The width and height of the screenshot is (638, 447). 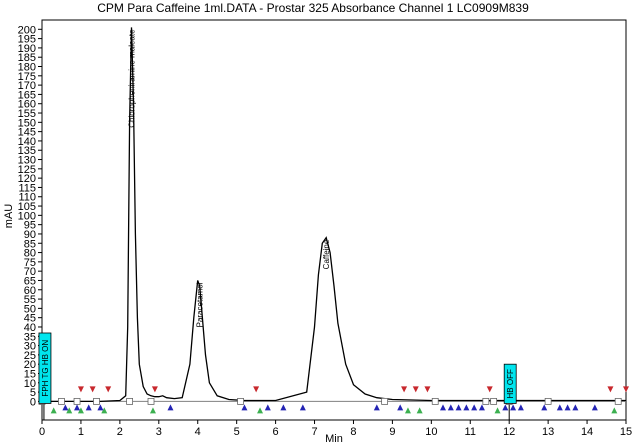 I want to click on event-lines, so click(x=276, y=409).